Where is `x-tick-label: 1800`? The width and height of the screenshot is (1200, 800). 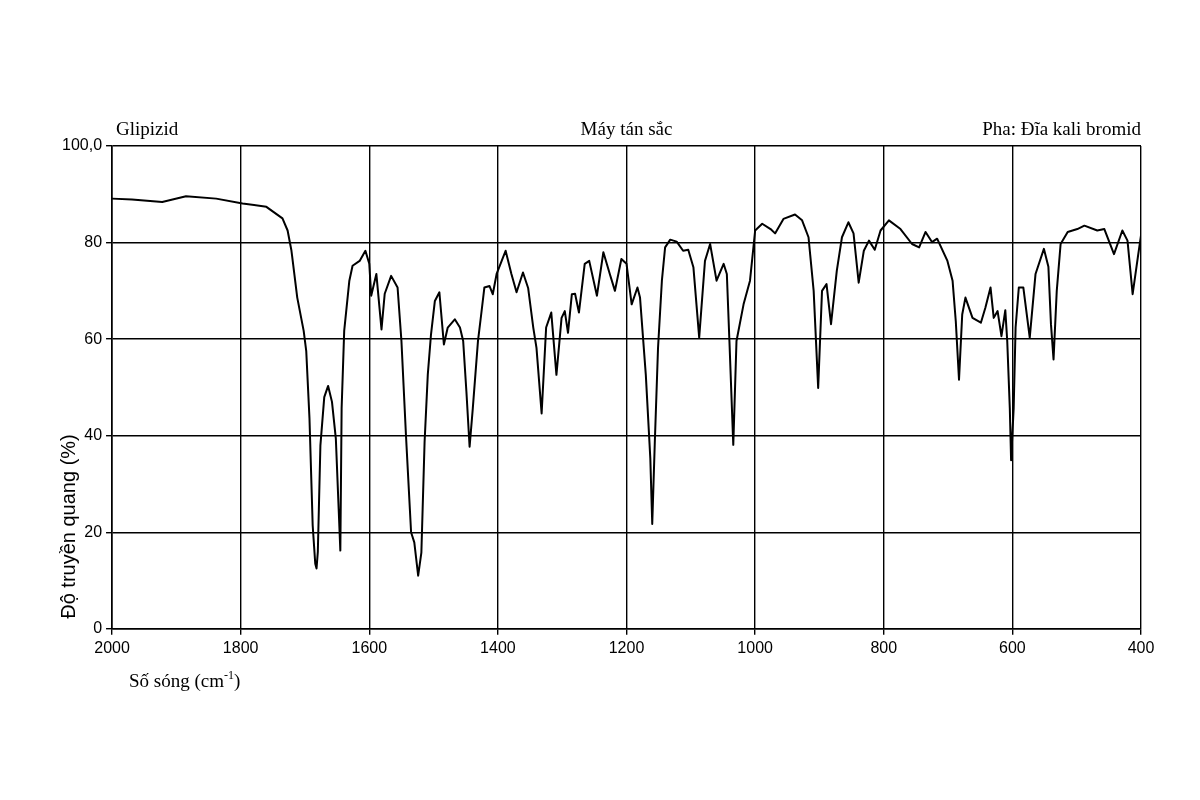 x-tick-label: 1800 is located at coordinates (240, 647).